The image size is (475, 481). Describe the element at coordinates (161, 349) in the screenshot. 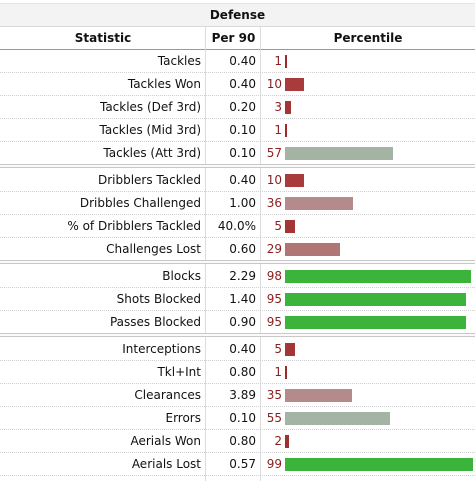

I see `stat-label: Interceptions` at that location.